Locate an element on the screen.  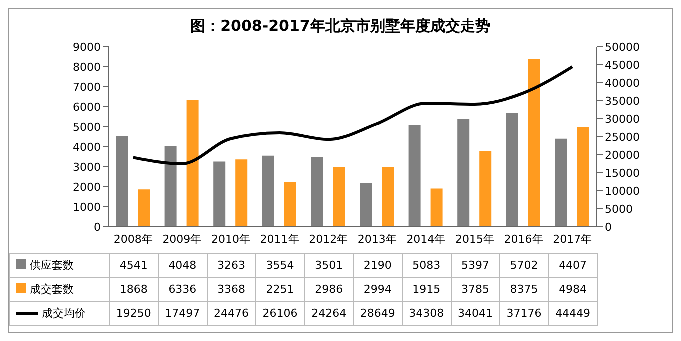
y-tick-label: 2000 is located at coordinates (87, 187).